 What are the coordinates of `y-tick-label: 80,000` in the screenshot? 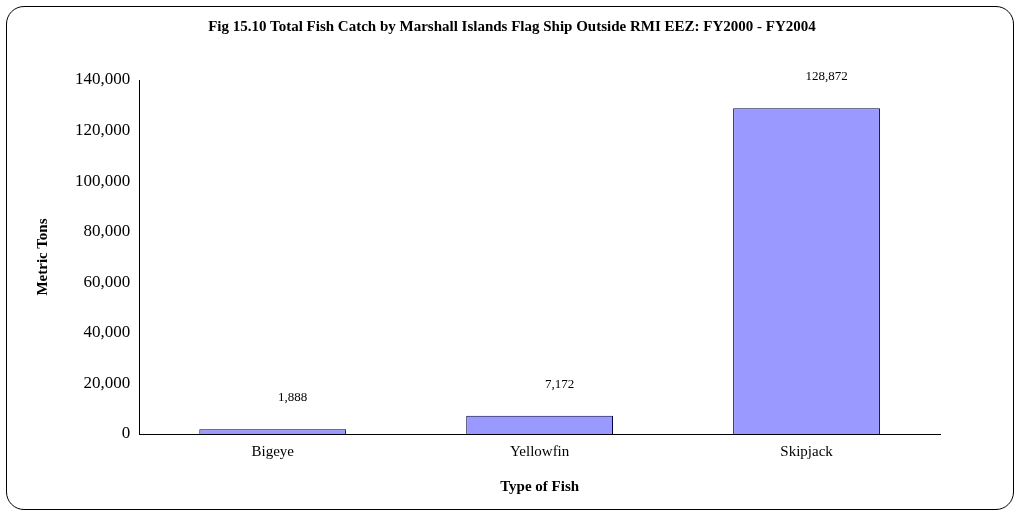 It's located at (107, 231).